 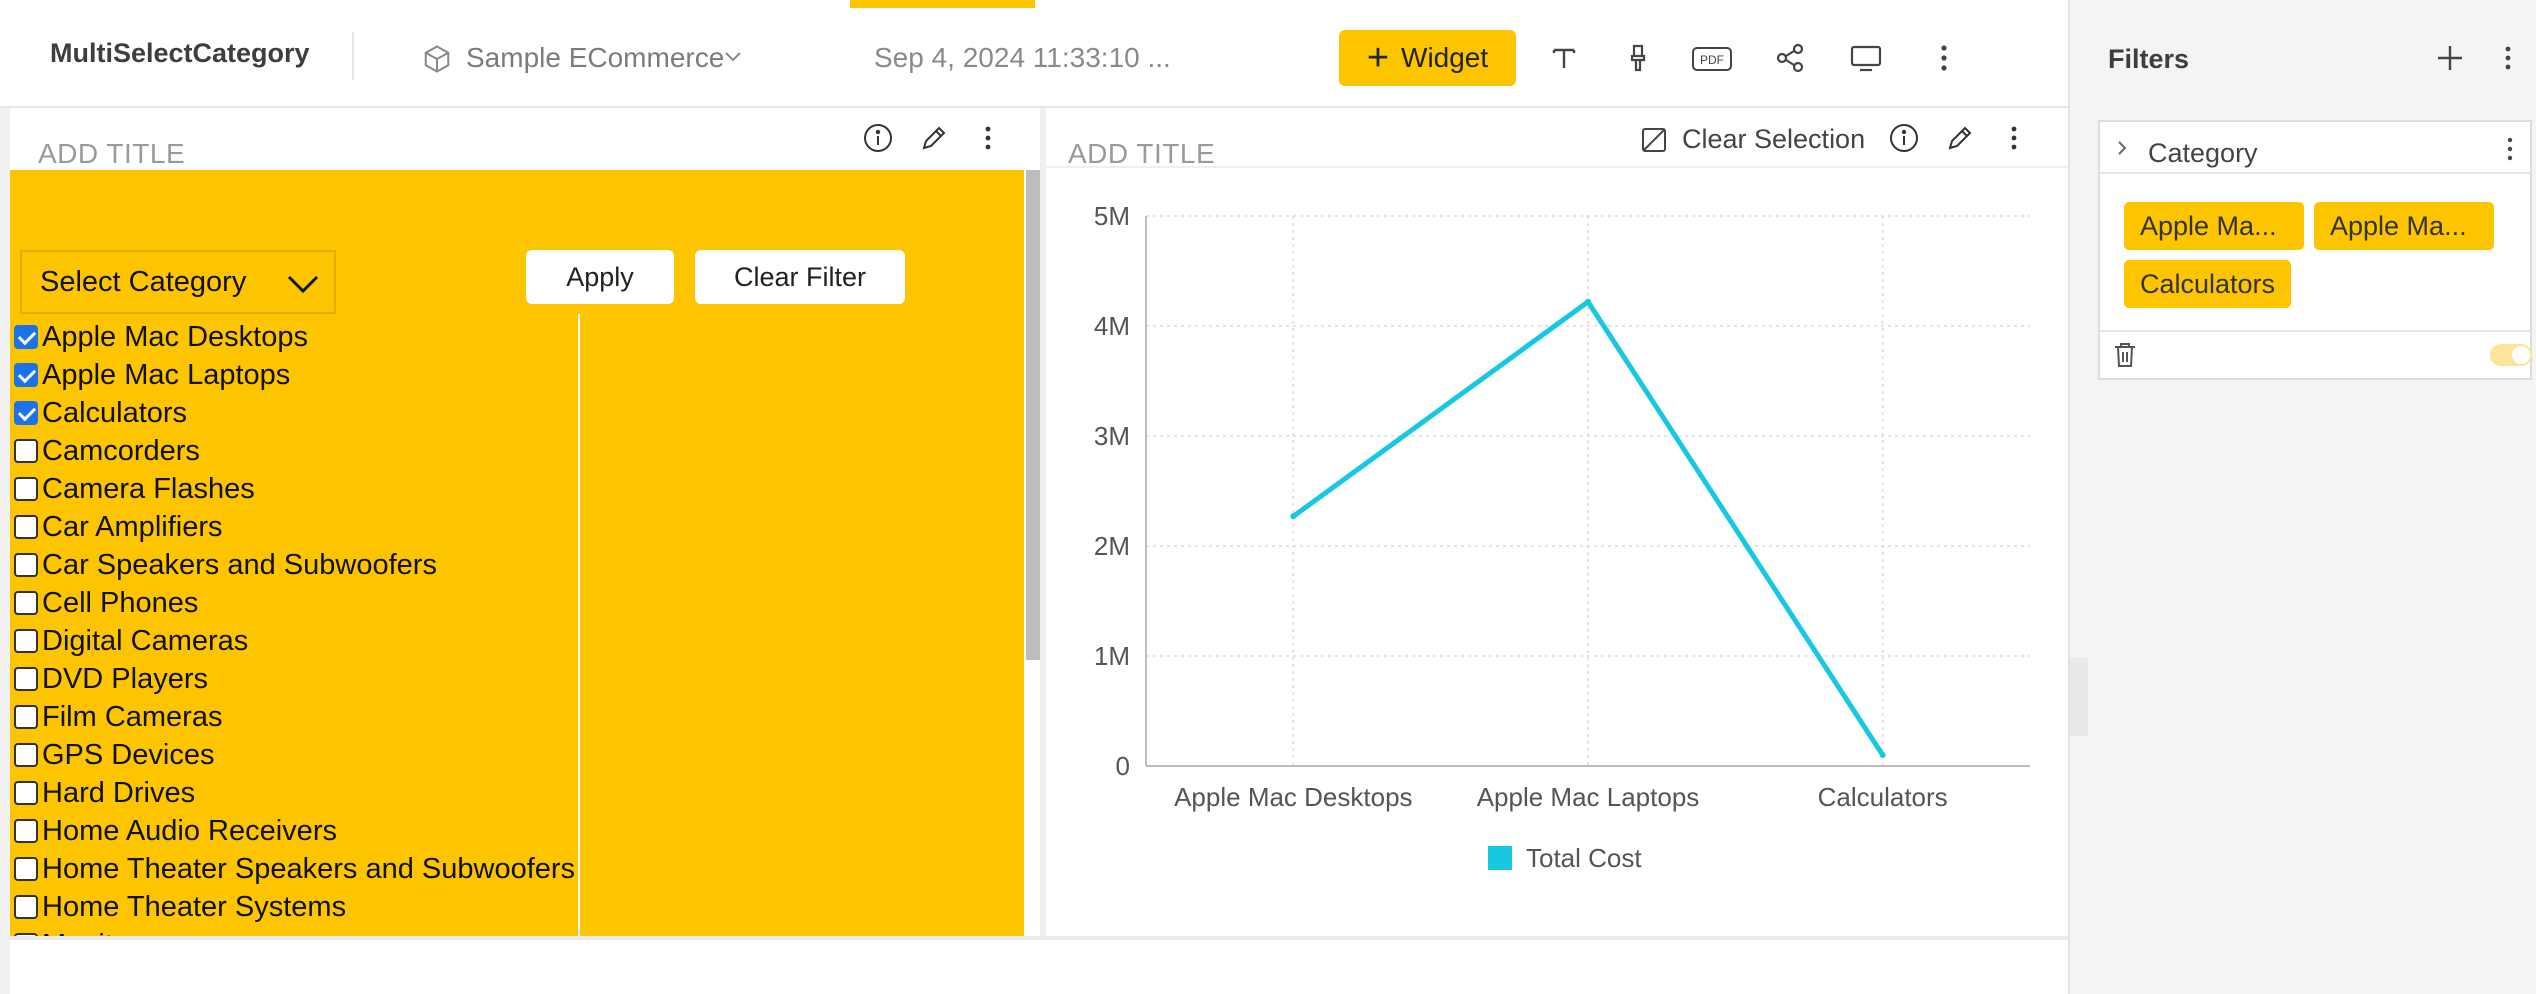 I want to click on category-option-label: Apple Mac Laptops, so click(x=166, y=374).